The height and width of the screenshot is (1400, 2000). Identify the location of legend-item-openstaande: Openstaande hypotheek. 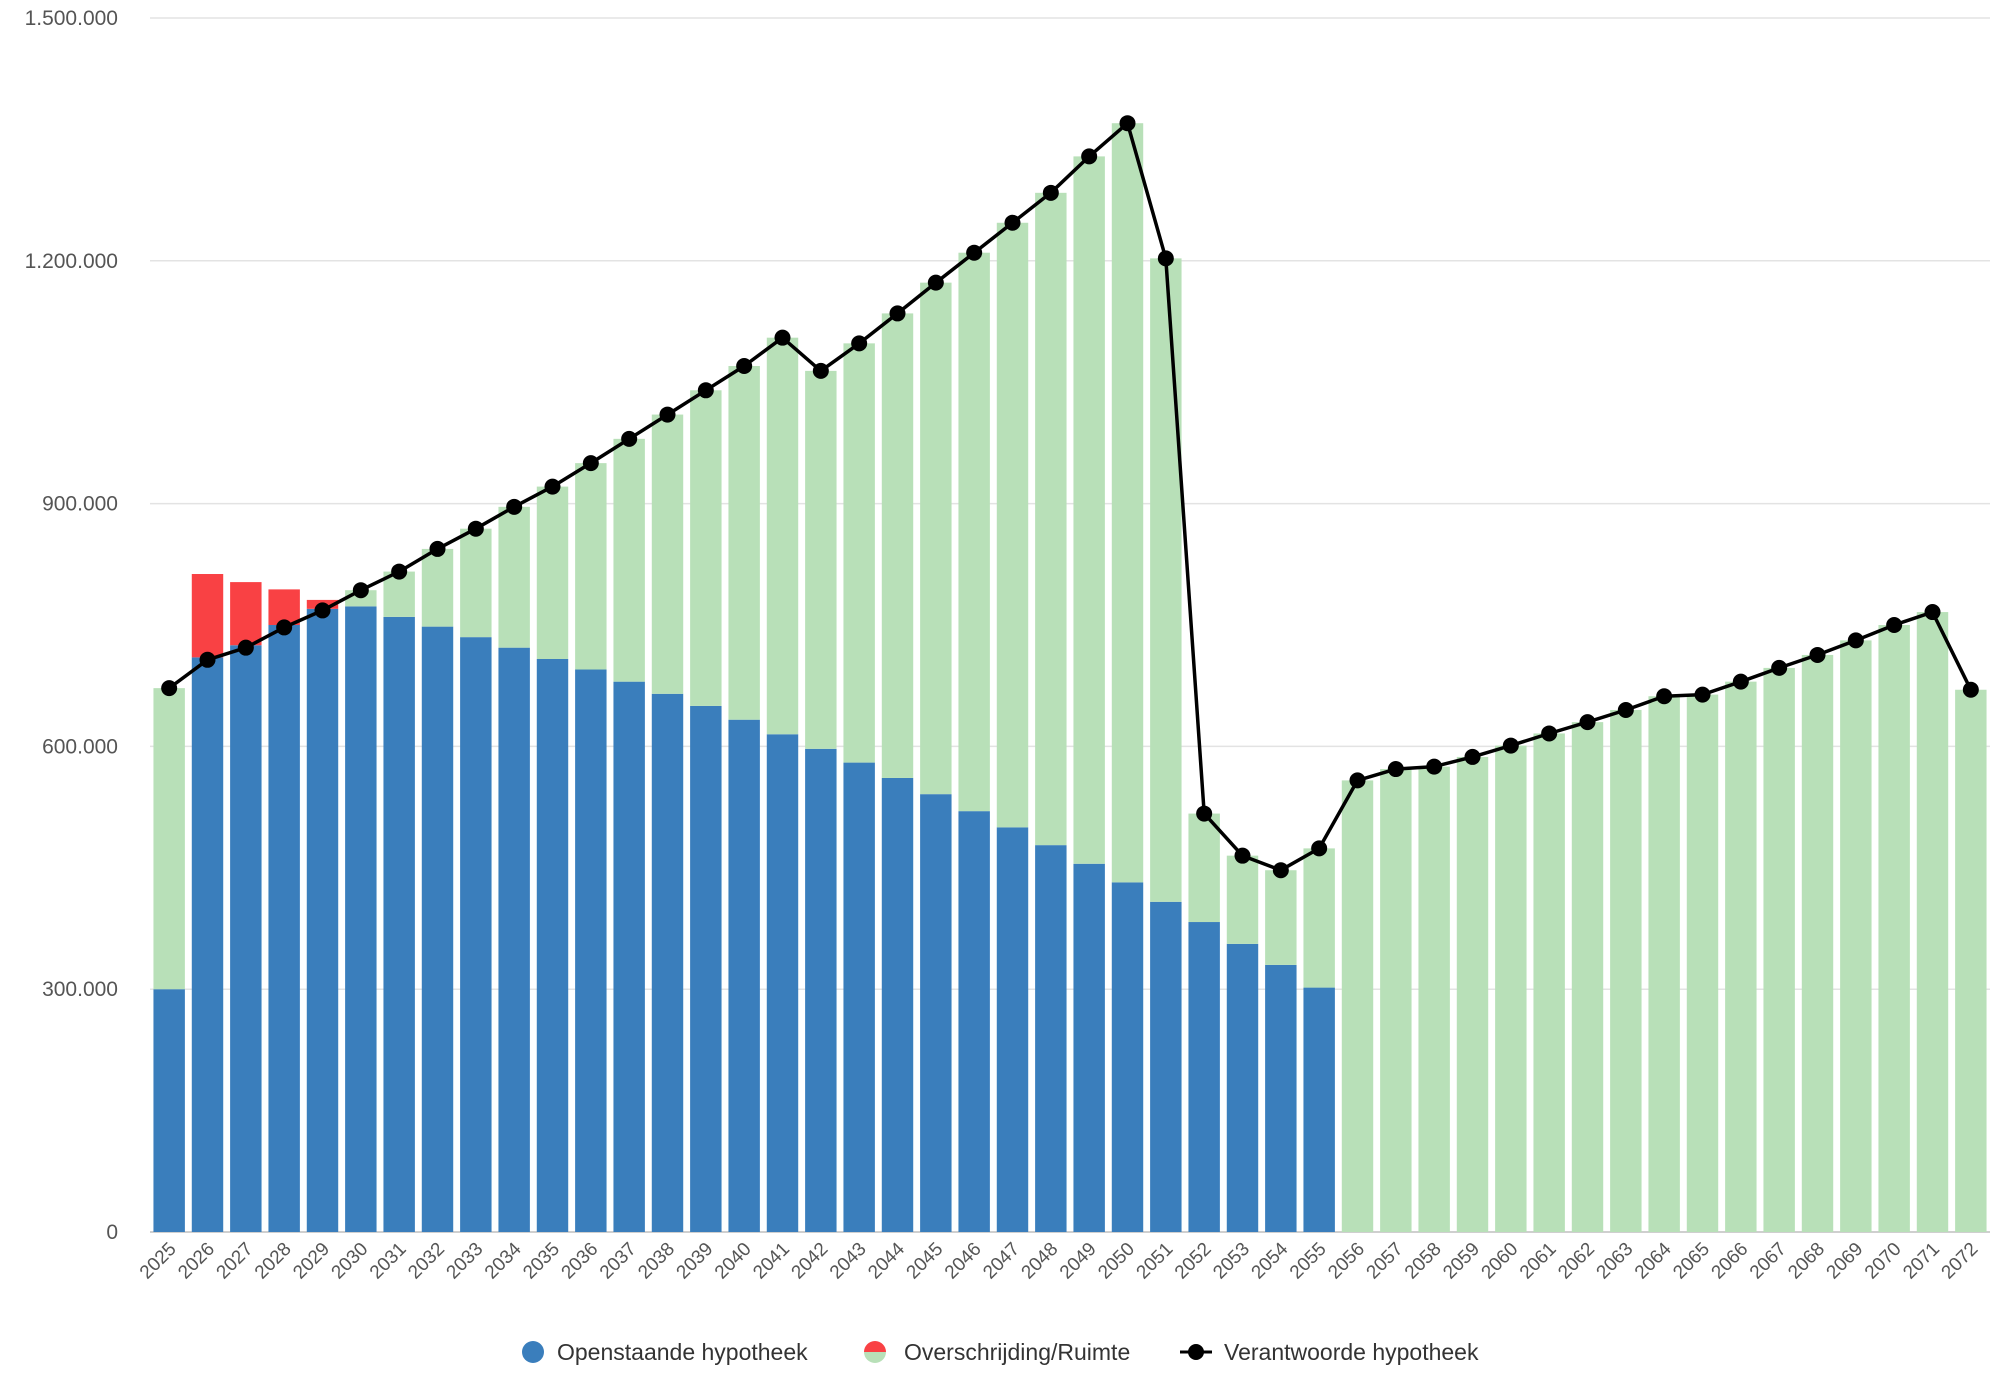
(665, 1352).